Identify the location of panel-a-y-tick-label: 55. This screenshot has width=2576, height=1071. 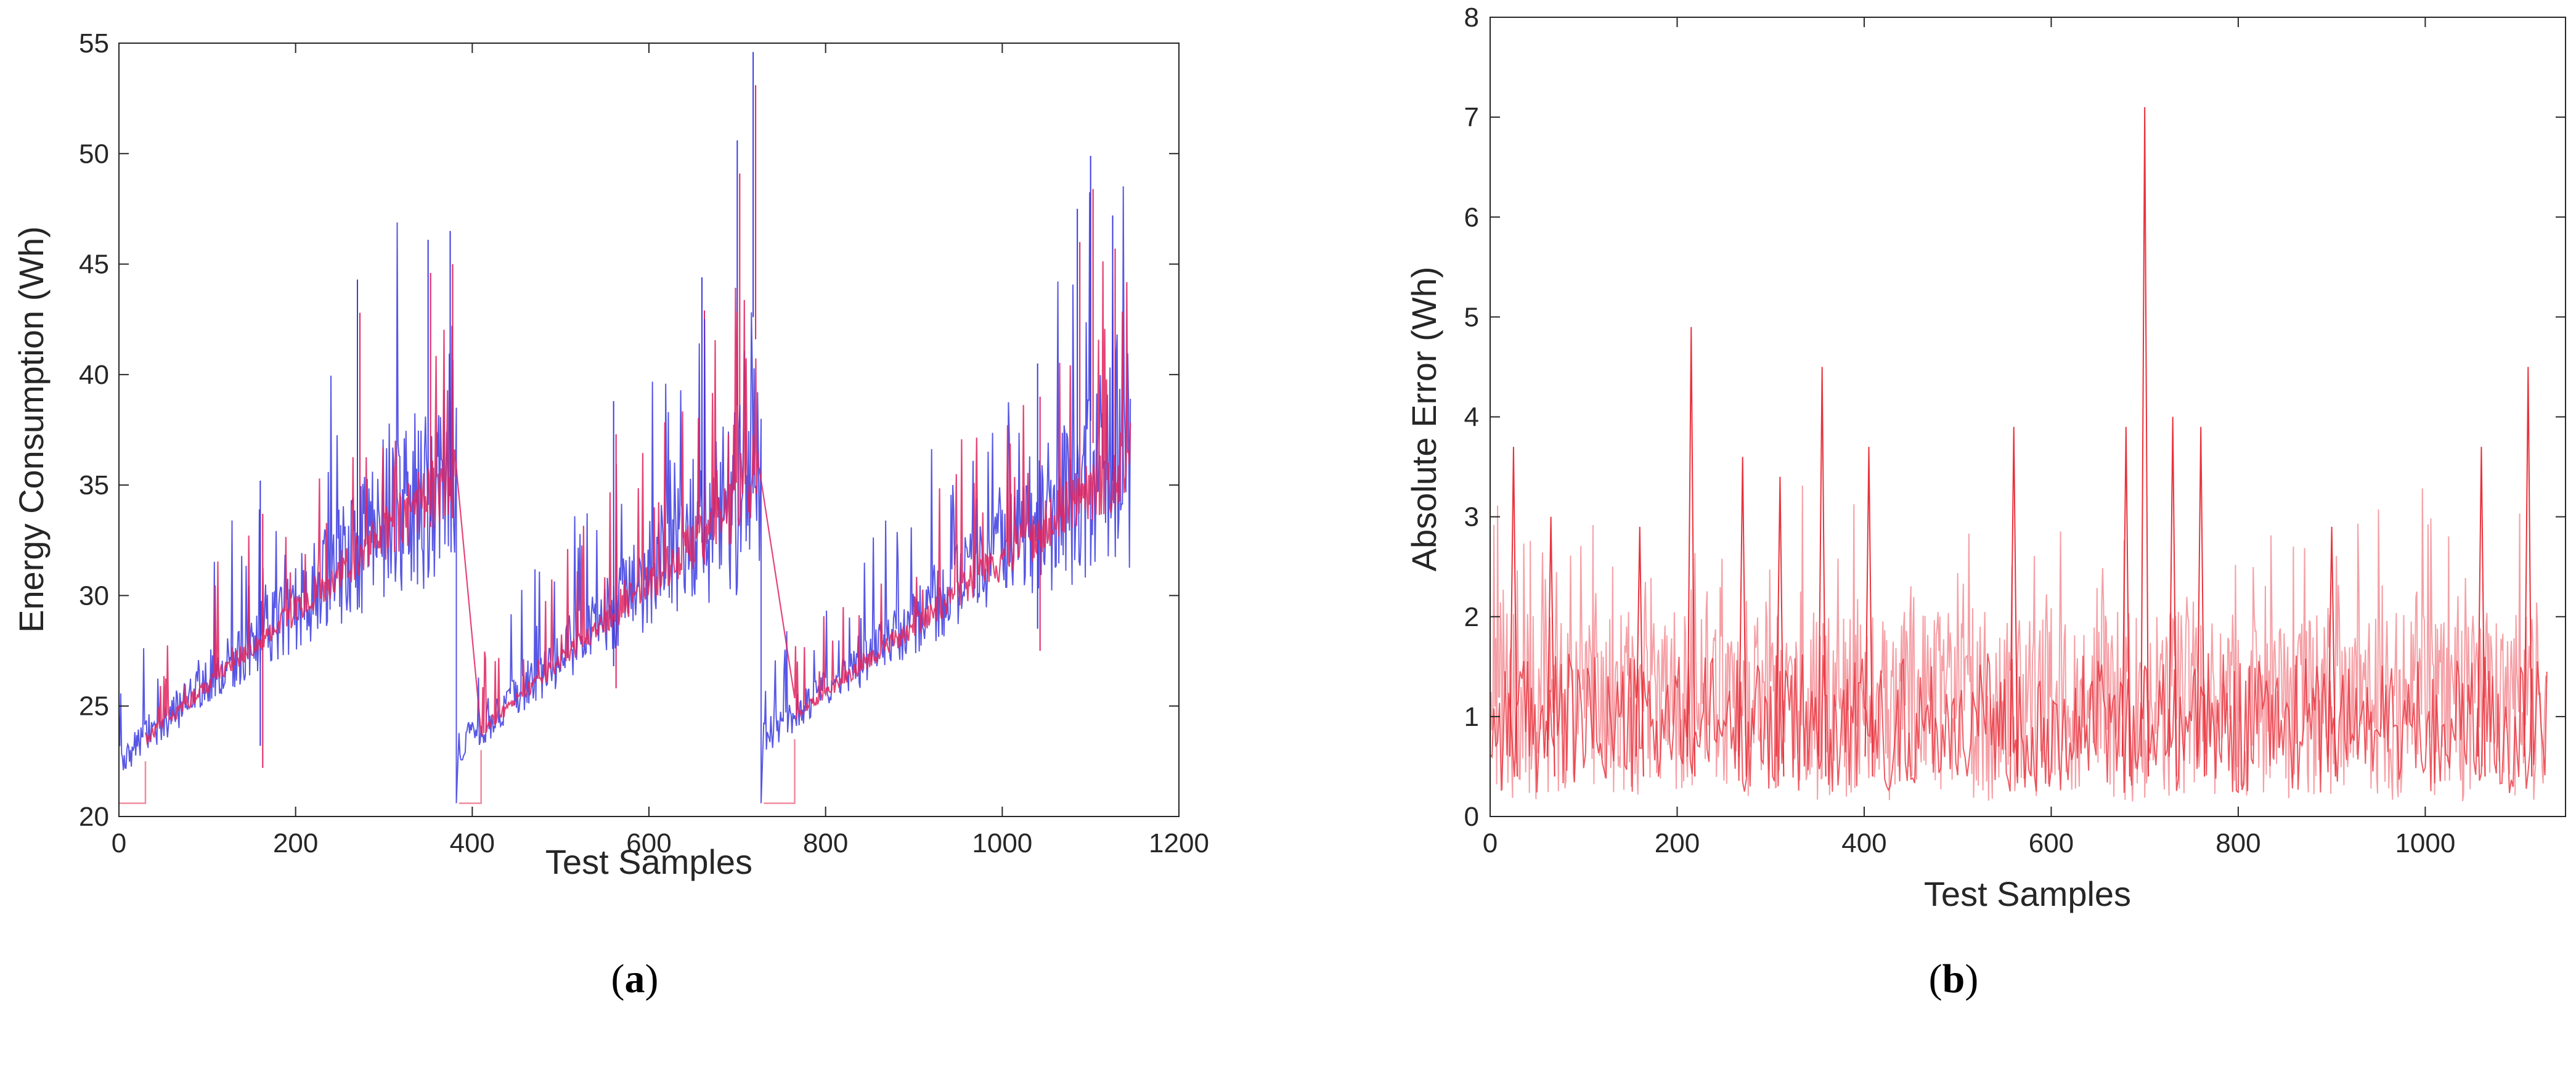
(94, 43).